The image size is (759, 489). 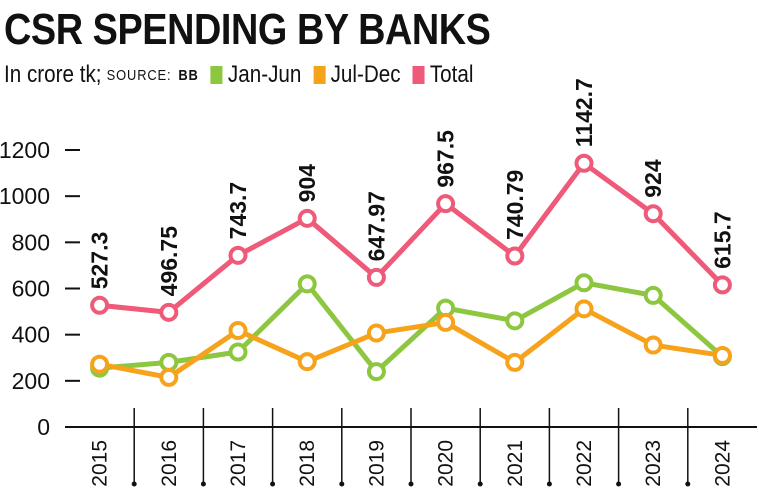 I want to click on y-tick-label: 800, so click(x=31, y=242).